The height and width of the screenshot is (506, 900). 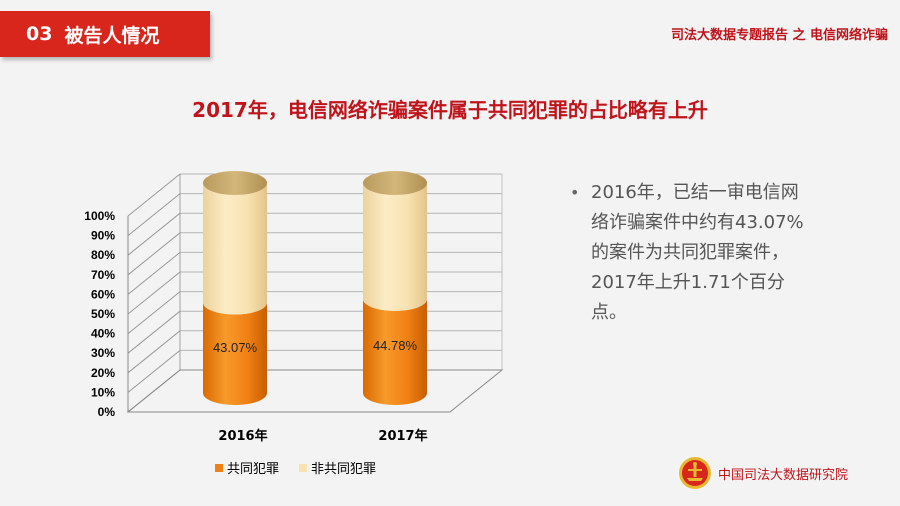 What do you see at coordinates (107, 412) in the screenshot?
I see `y-tick-label: 0%` at bounding box center [107, 412].